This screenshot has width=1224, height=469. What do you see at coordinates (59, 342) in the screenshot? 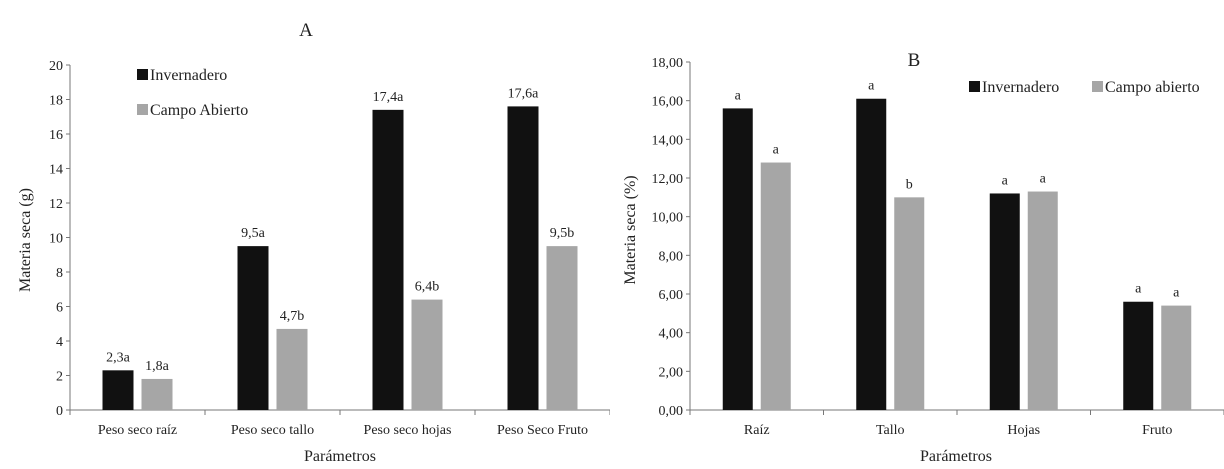
I see `chart-a-ytick-label: 4` at bounding box center [59, 342].